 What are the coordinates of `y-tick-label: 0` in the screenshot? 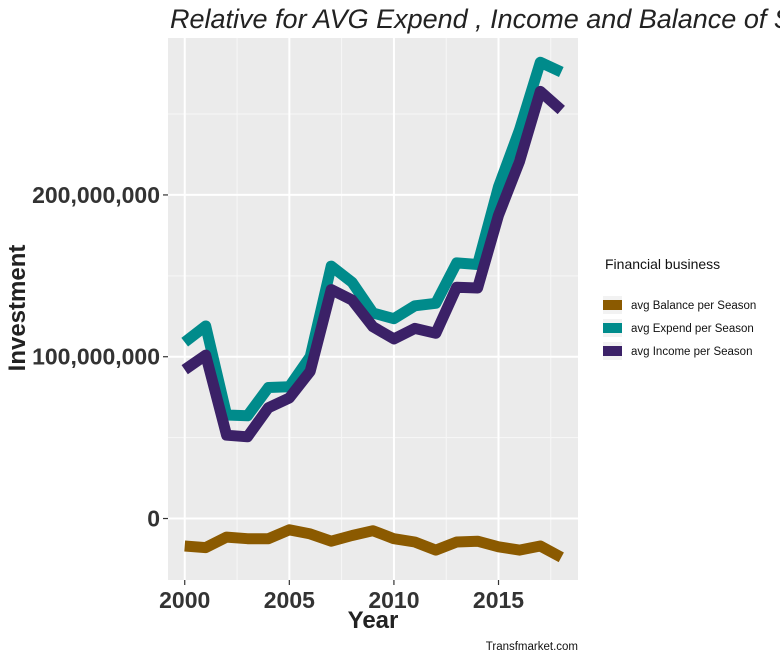 It's located at (153, 519).